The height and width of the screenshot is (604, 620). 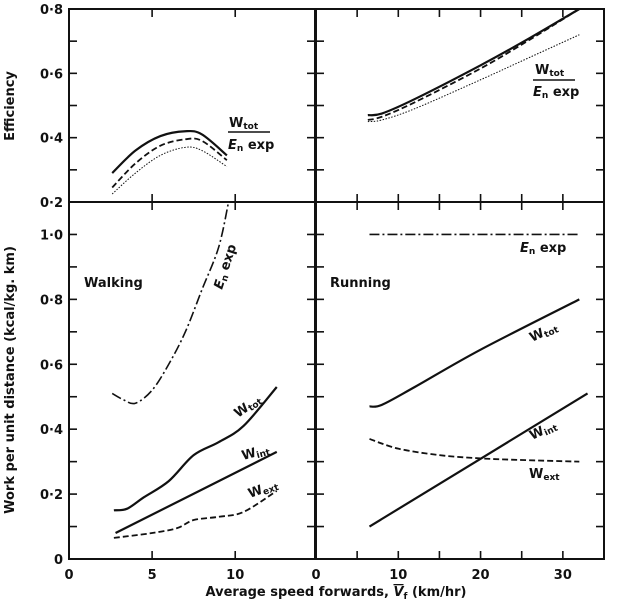 What do you see at coordinates (195, 449) in the screenshot?
I see `series-line-bottom-left-w-tot` at bounding box center [195, 449].